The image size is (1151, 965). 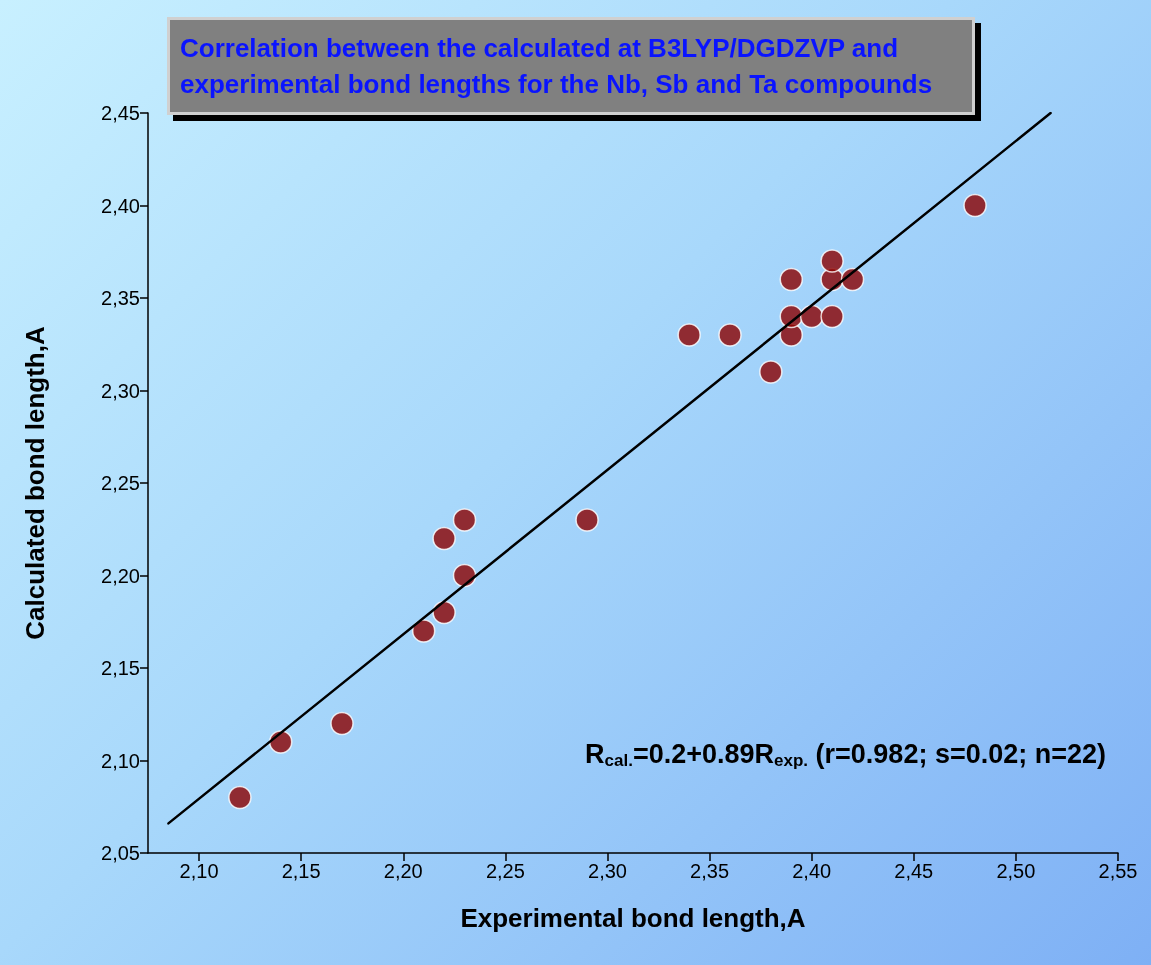 What do you see at coordinates (301, 871) in the screenshot?
I see `x-tick-label: 2,15` at bounding box center [301, 871].